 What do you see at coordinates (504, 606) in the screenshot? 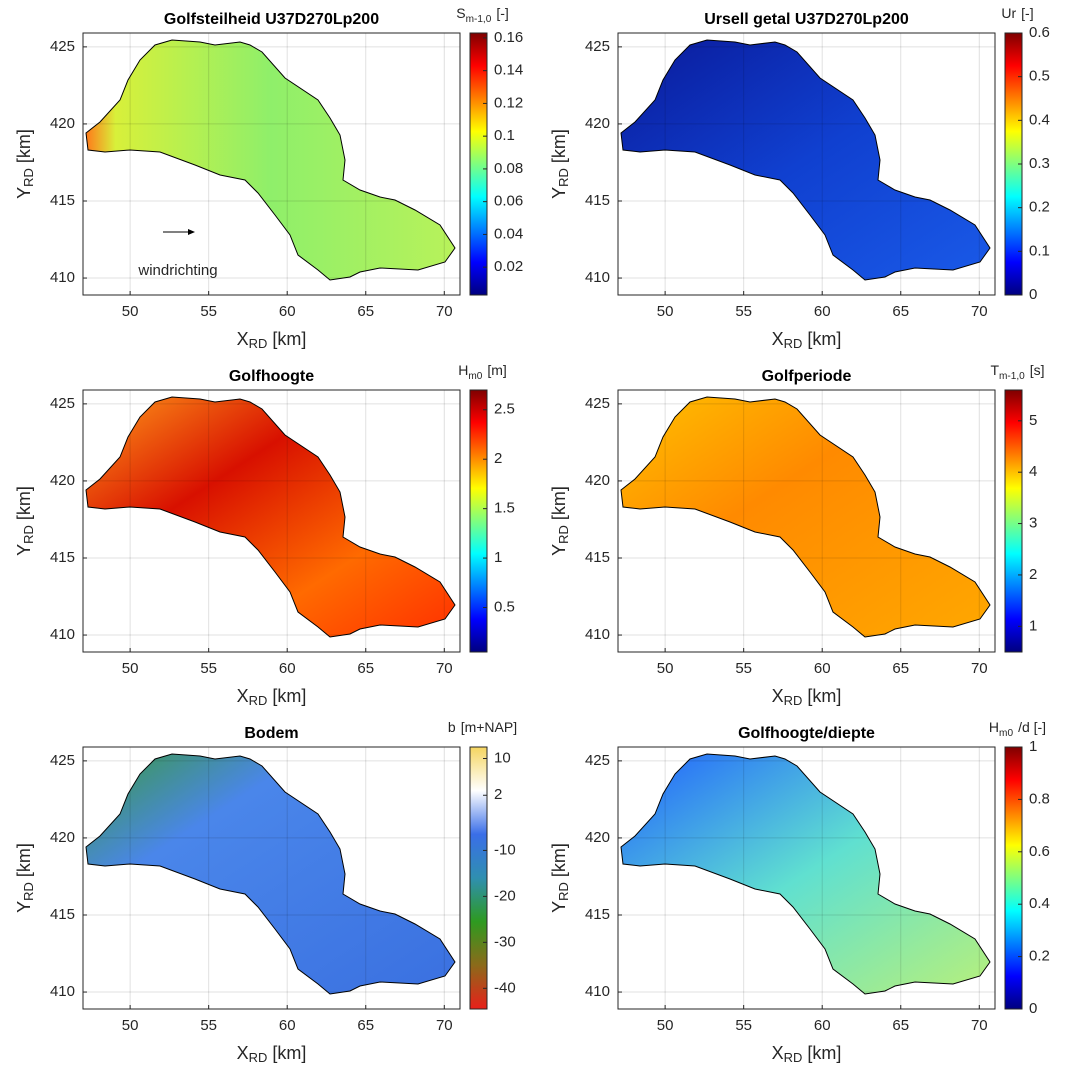
I see `colorbar-tick-label: 0.5` at bounding box center [504, 606].